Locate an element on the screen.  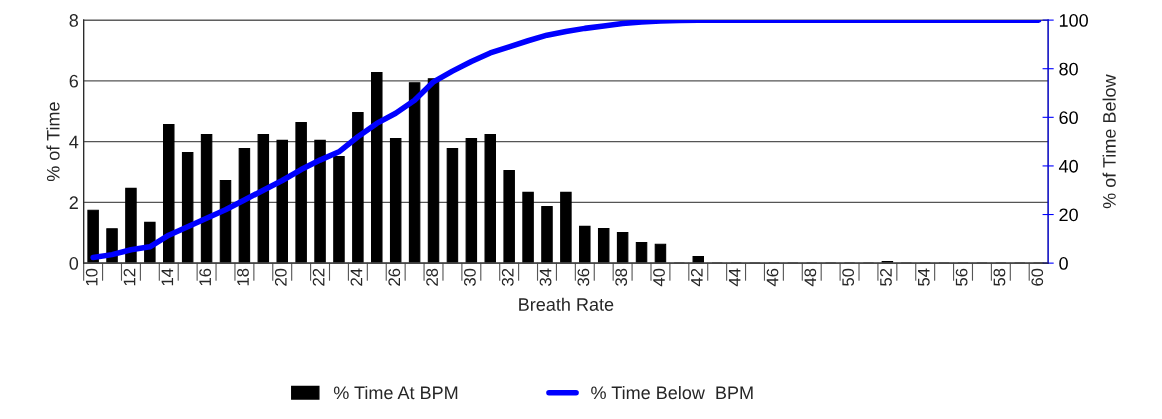
x-tick-label: 28 is located at coordinates (432, 277).